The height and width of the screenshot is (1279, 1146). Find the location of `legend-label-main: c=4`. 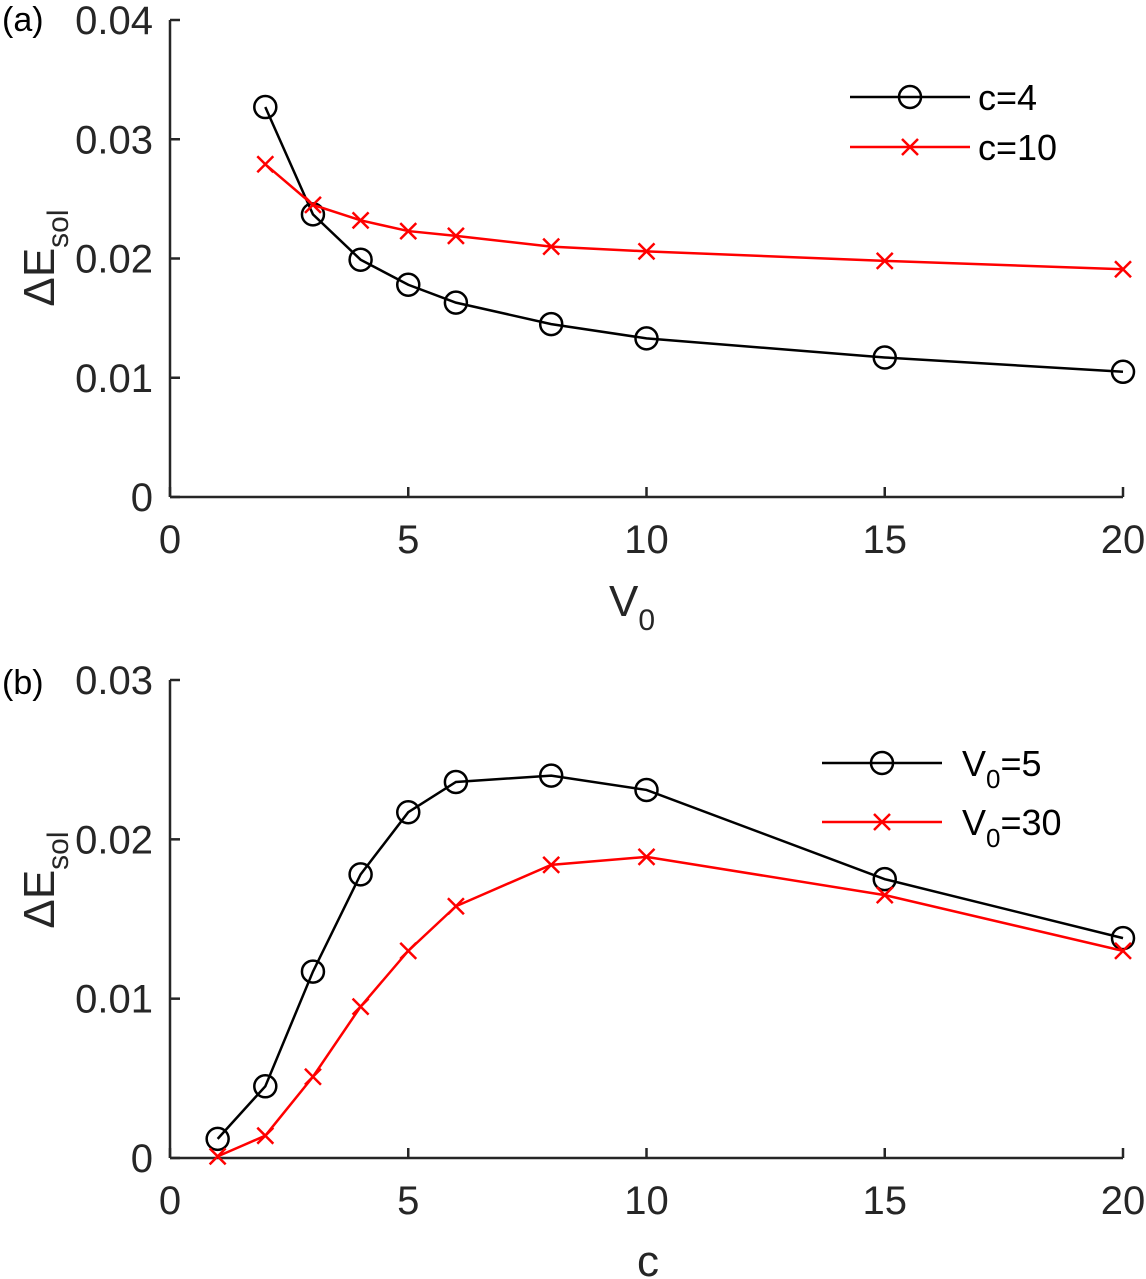

legend-label-main: c=4 is located at coordinates (1007, 97).